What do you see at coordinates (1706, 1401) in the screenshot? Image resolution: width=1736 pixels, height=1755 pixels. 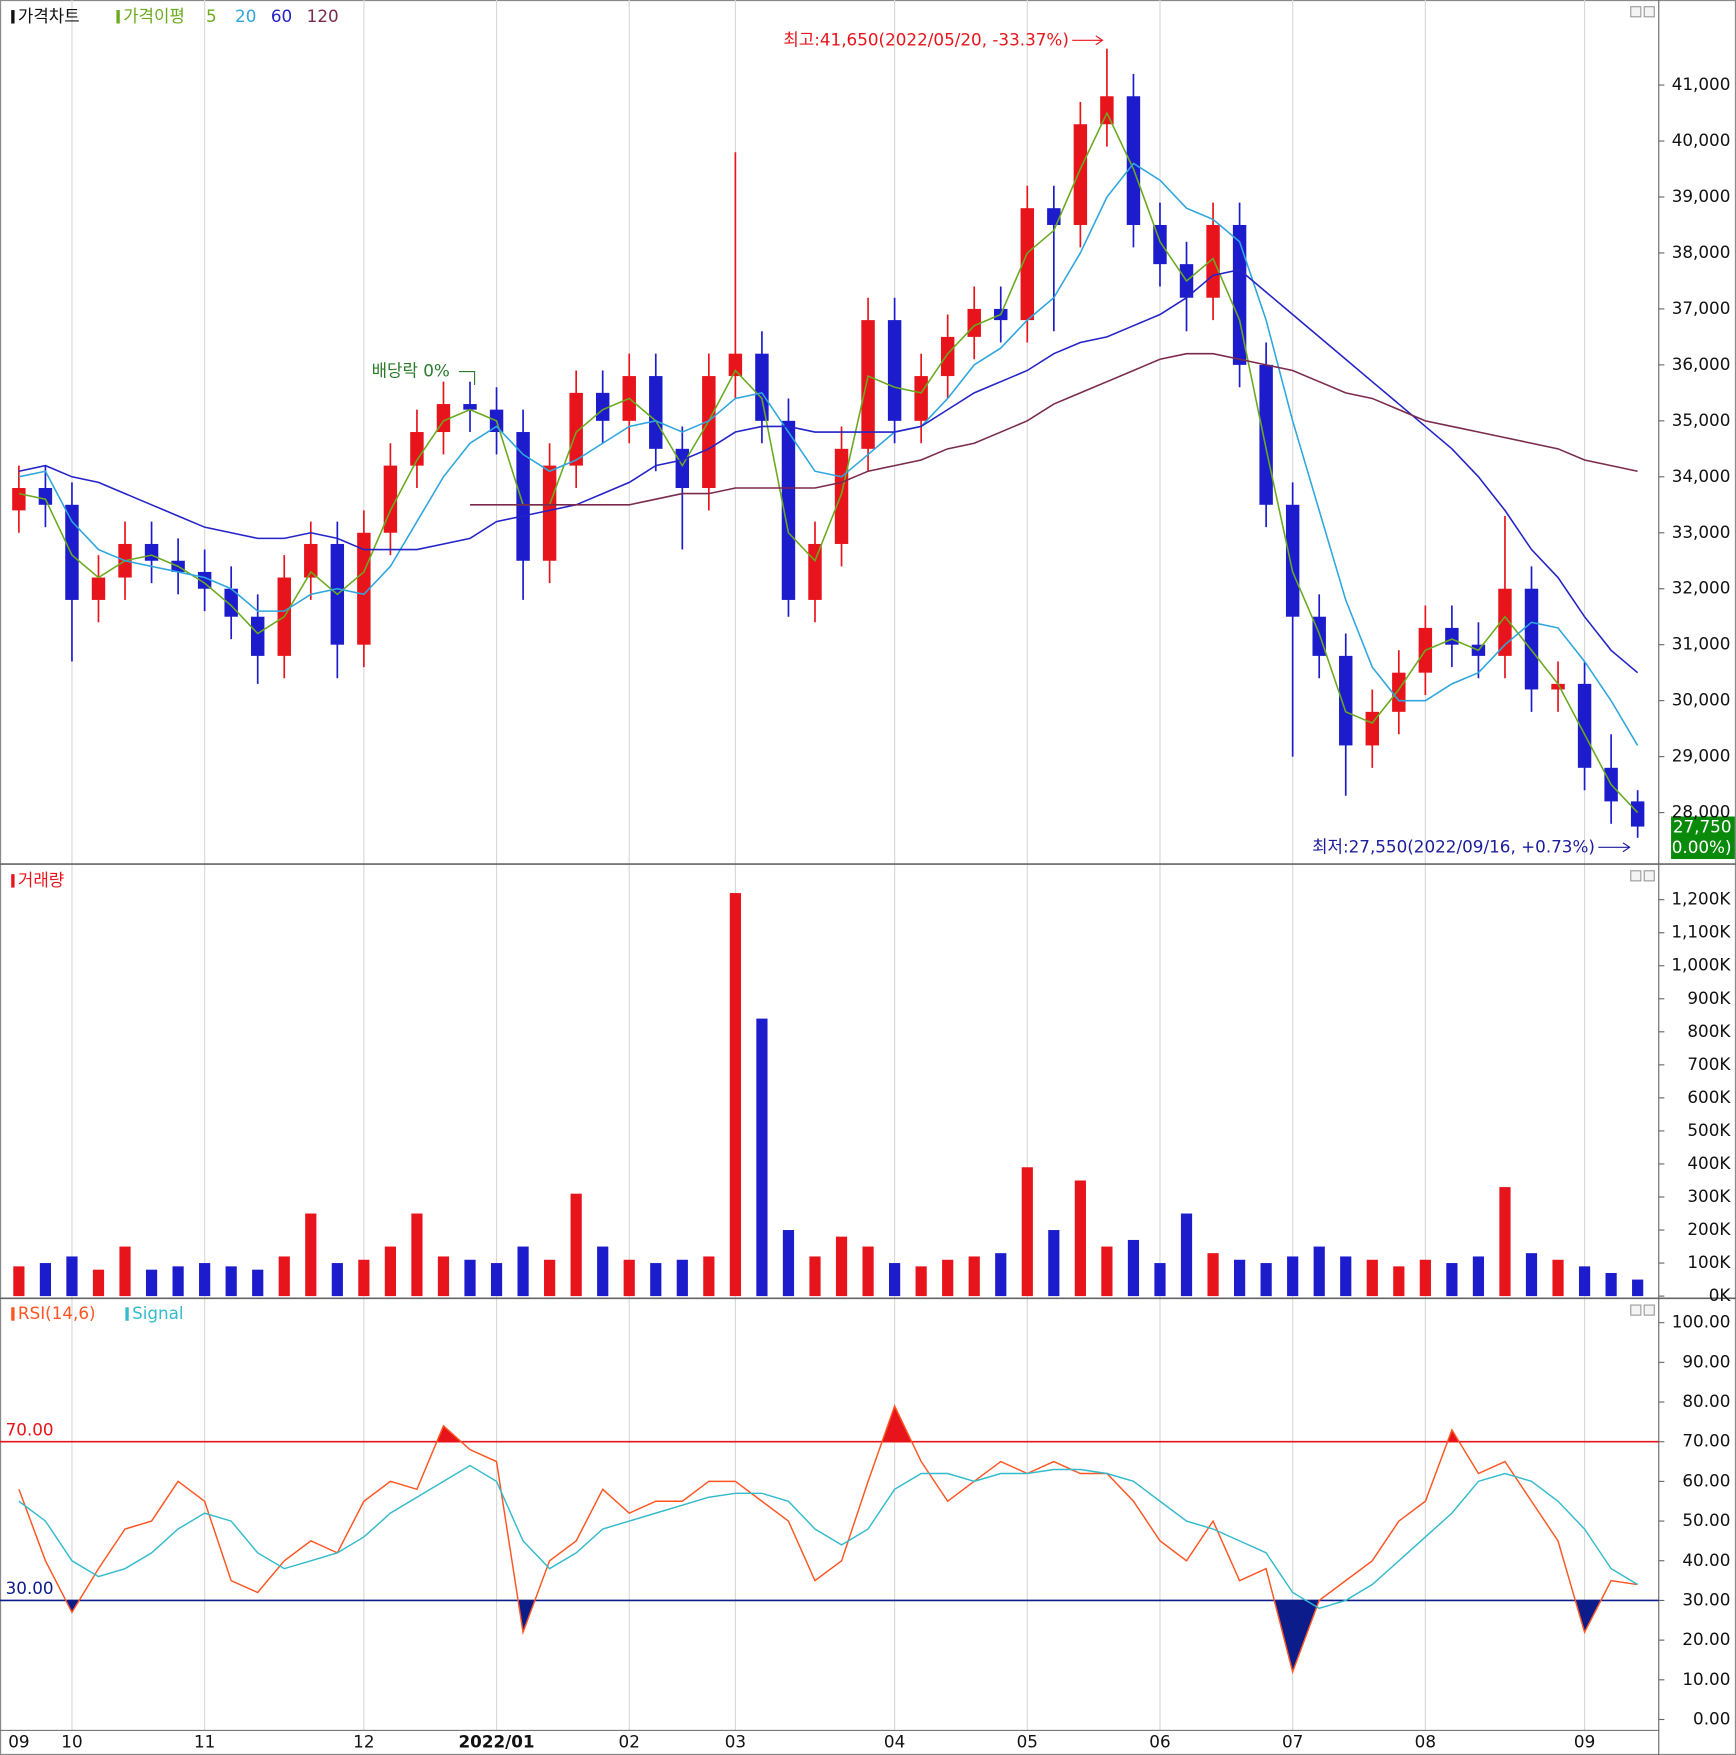 I see `y-tick-label: 80.00` at bounding box center [1706, 1401].